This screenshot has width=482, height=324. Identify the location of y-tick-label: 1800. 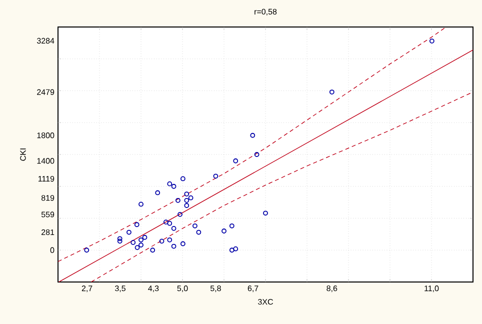
(45, 135).